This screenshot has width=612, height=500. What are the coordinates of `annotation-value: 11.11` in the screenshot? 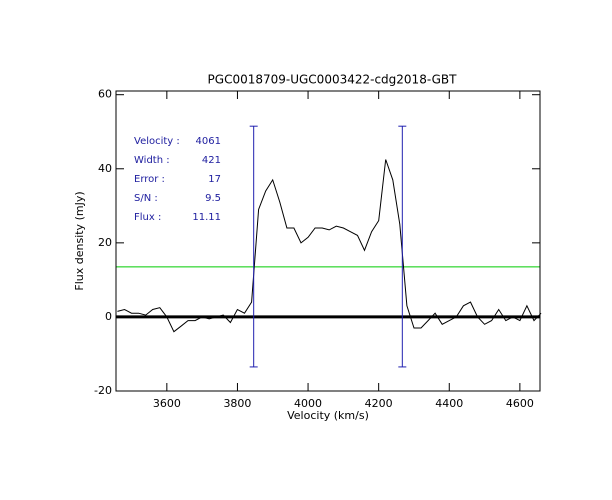 It's located at (206, 217).